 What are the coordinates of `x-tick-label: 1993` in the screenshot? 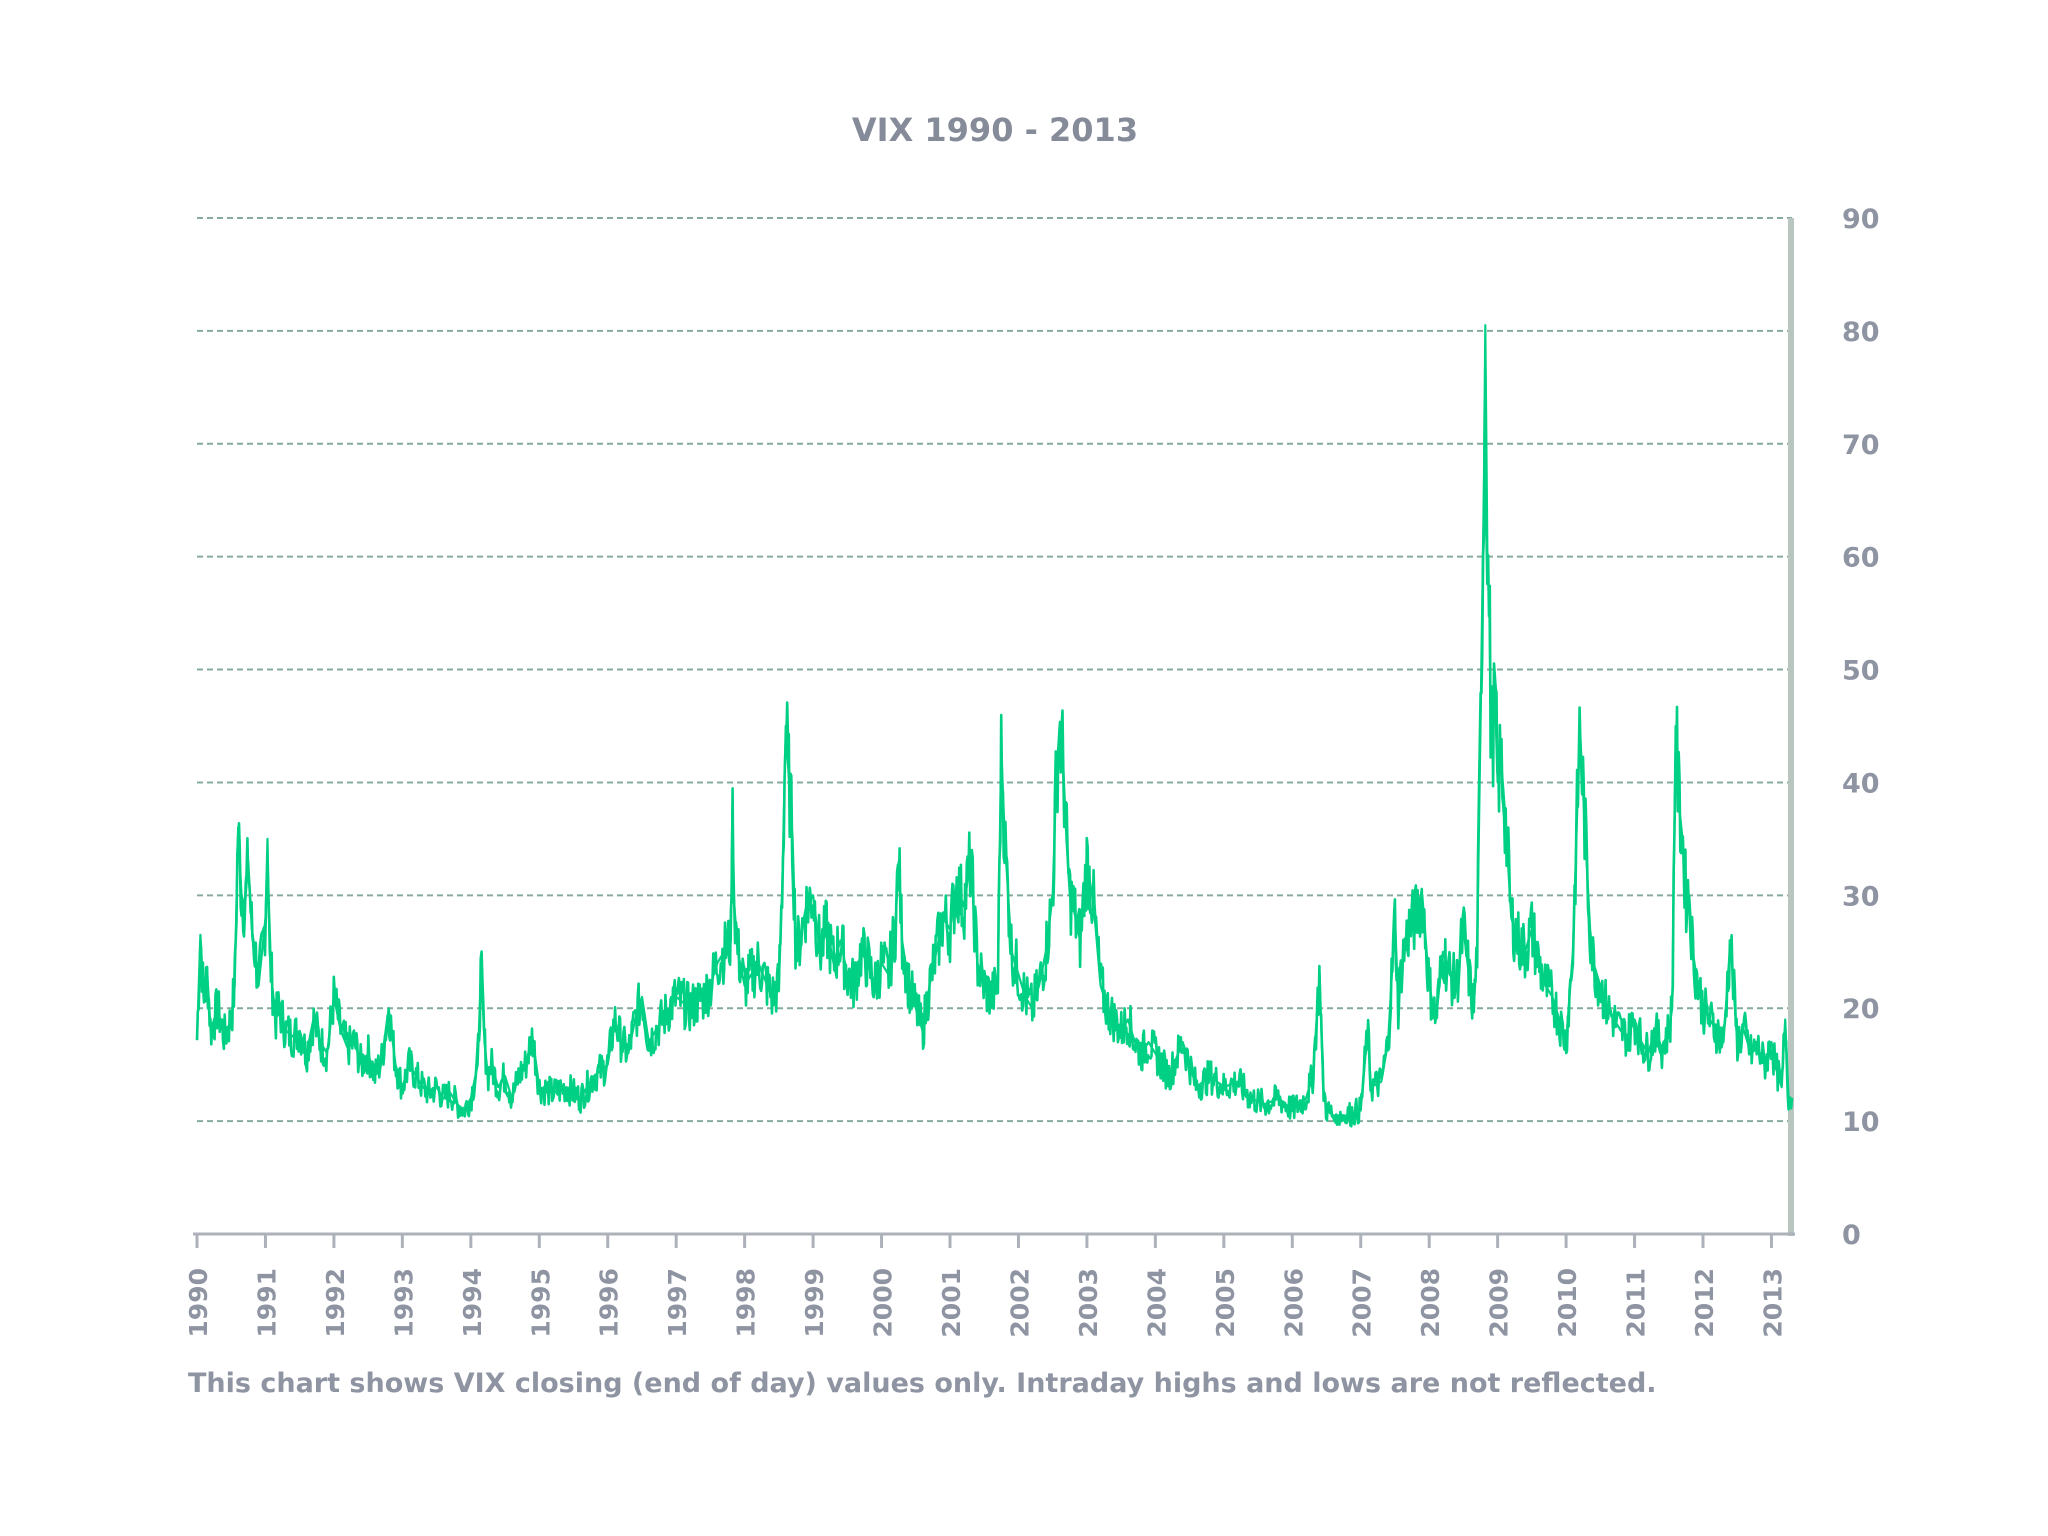 It's located at (403, 1303).